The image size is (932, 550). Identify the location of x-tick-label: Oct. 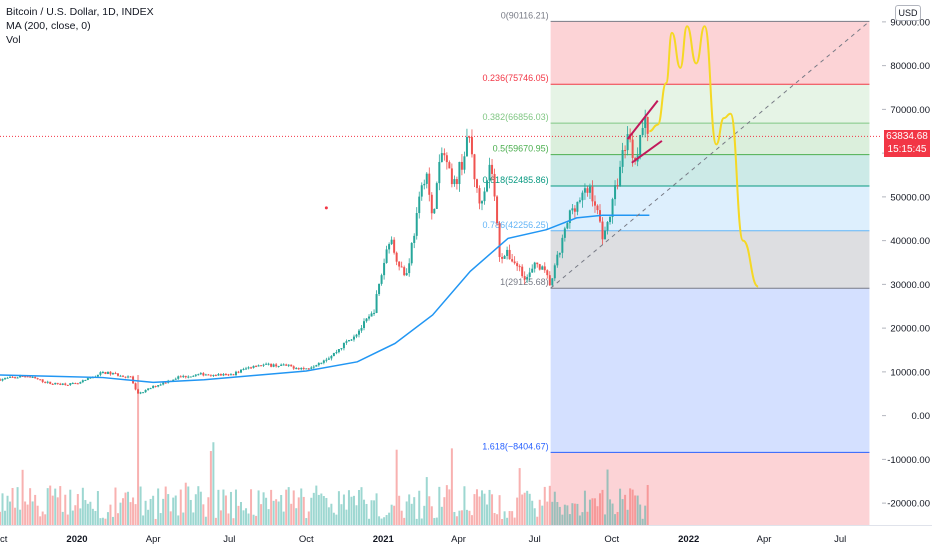
(4, 539).